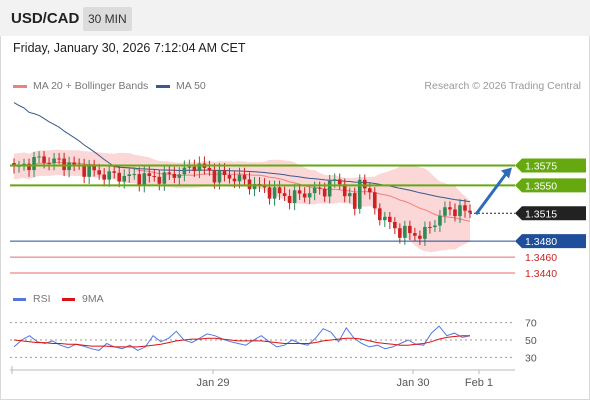 The width and height of the screenshot is (590, 400). I want to click on ma50-legend-label: MA 50, so click(191, 86).